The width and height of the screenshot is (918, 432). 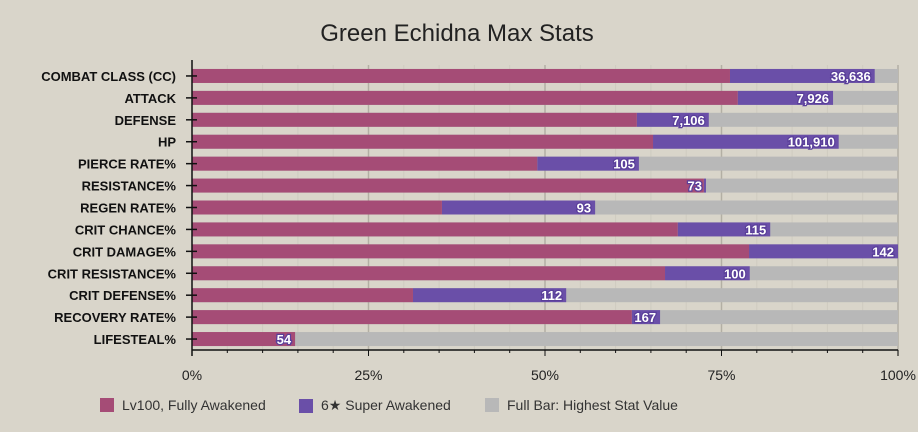 What do you see at coordinates (284, 339) in the screenshot?
I see `value-label: 54` at bounding box center [284, 339].